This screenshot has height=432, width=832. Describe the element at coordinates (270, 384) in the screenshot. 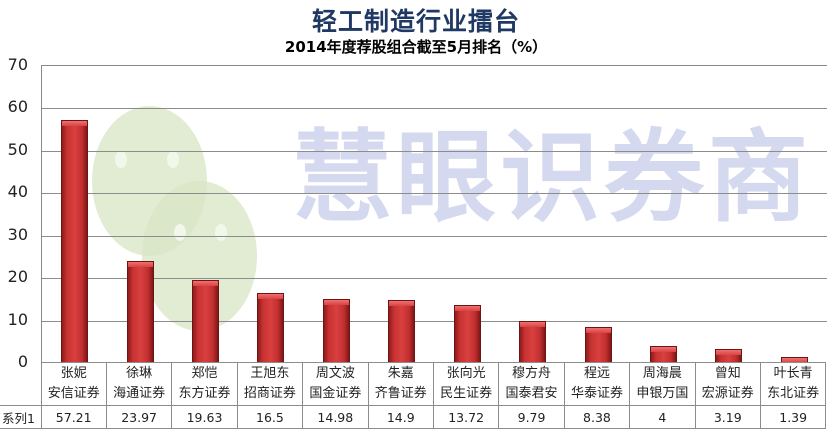

I see `category-label: 王旭东 招商证券` at that location.